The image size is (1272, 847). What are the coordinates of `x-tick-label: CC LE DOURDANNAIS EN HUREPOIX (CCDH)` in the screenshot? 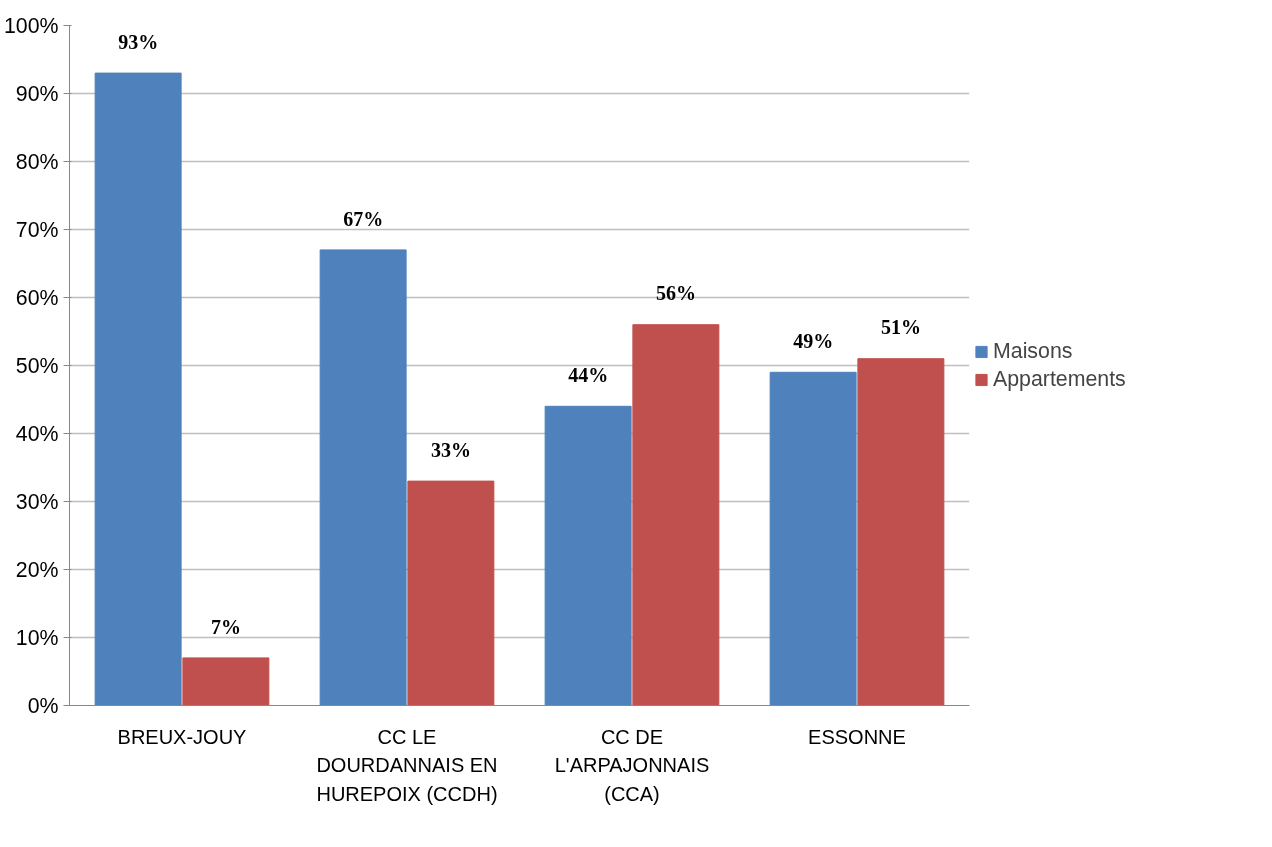 It's located at (407, 765).